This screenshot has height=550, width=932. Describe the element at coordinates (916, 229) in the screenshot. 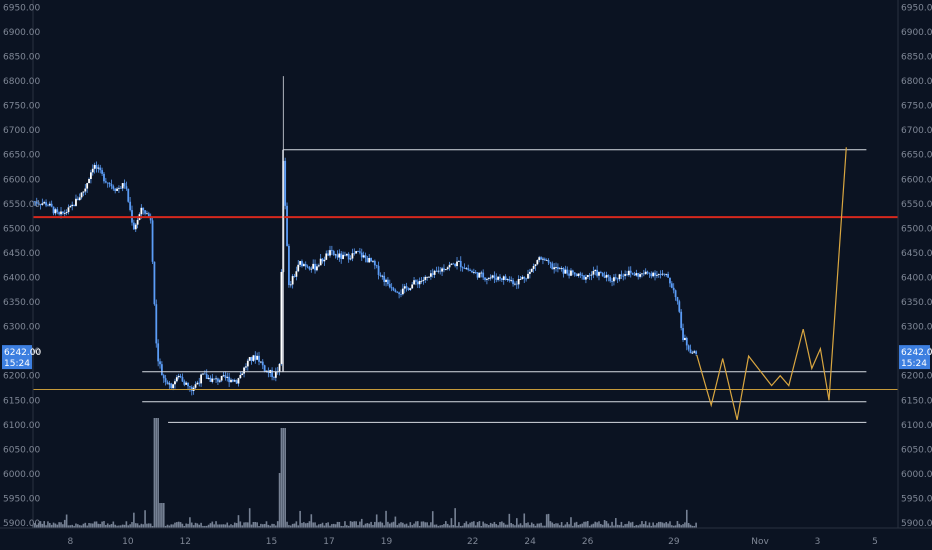

I see `y-tick-right: 6500.00` at that location.